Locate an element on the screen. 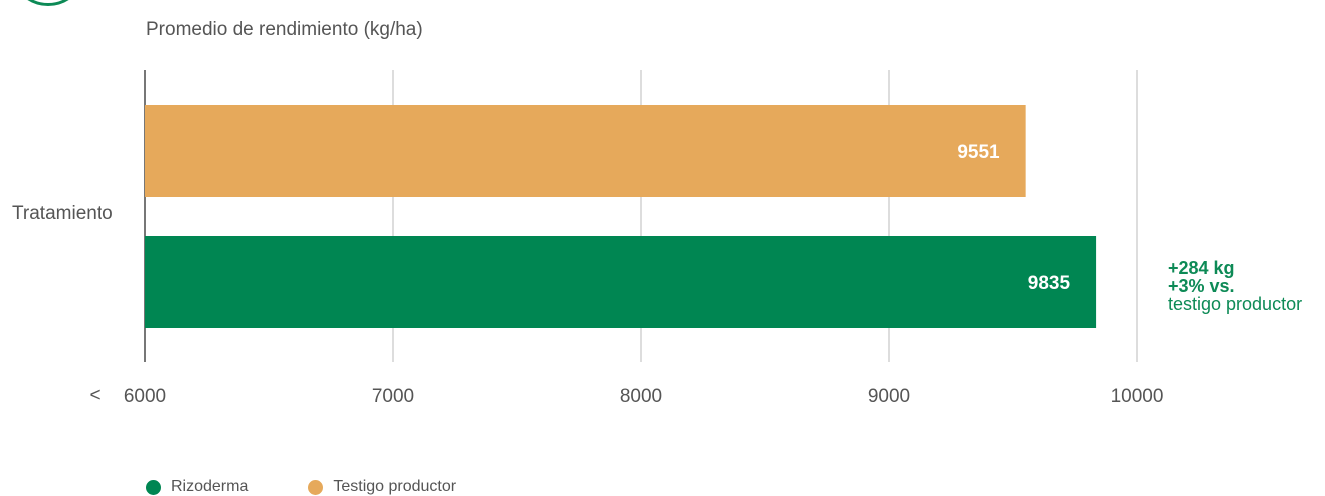 This screenshot has width=1325, height=496. bar-testigo-productor is located at coordinates (585, 151).